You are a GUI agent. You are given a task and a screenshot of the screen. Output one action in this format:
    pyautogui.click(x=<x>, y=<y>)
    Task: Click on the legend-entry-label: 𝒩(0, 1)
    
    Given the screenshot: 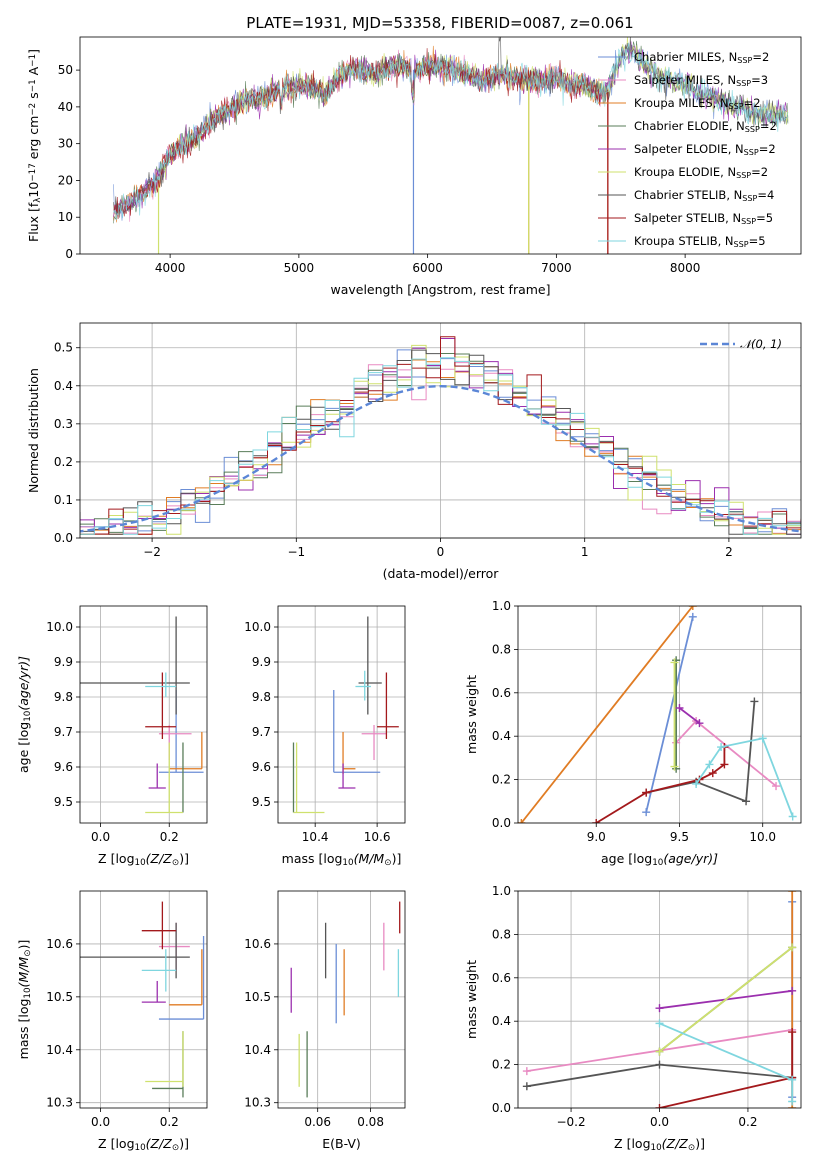 What is the action you would take?
    pyautogui.click(x=761, y=344)
    